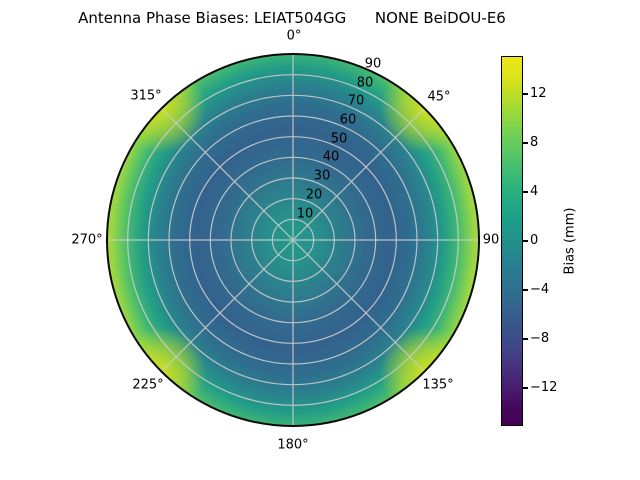 This screenshot has width=640, height=480. What do you see at coordinates (294, 36) in the screenshot?
I see `angle-tick-label-0: 0°` at bounding box center [294, 36].